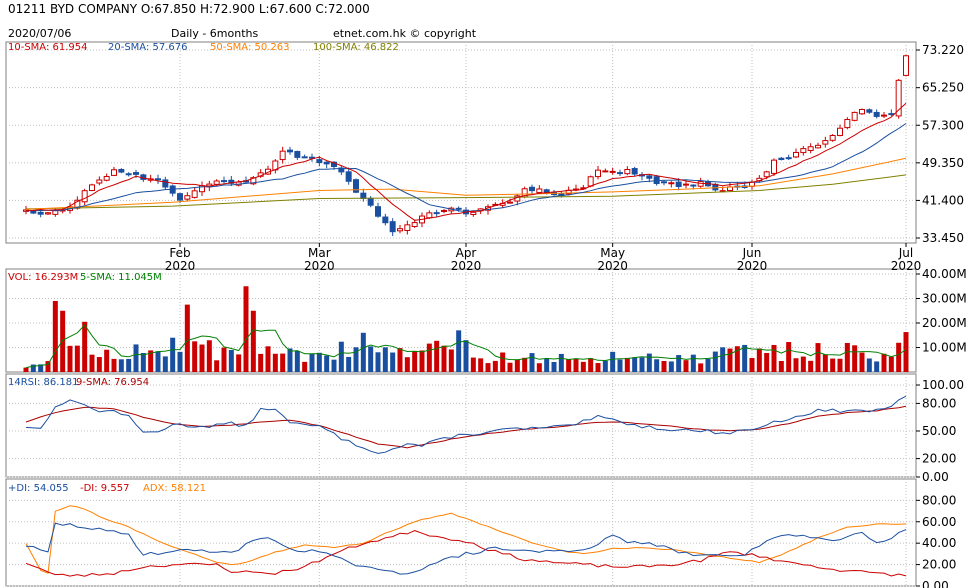 This screenshot has height=588, width=970. What do you see at coordinates (944, 348) in the screenshot?
I see `y-tick-label-volume: 10.00M` at bounding box center [944, 348].